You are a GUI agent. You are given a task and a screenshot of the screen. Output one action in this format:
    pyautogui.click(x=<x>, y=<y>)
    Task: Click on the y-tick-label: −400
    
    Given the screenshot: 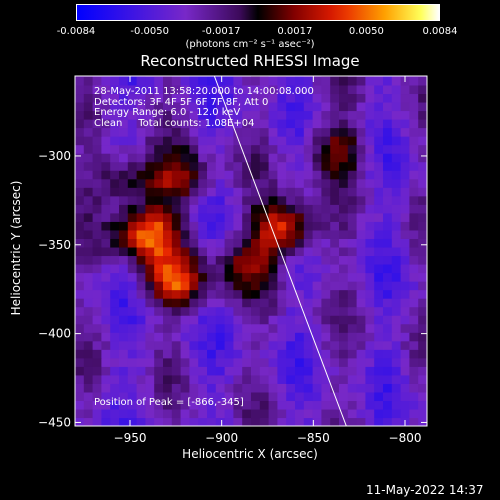 What is the action you would take?
    pyautogui.click(x=54, y=334)
    